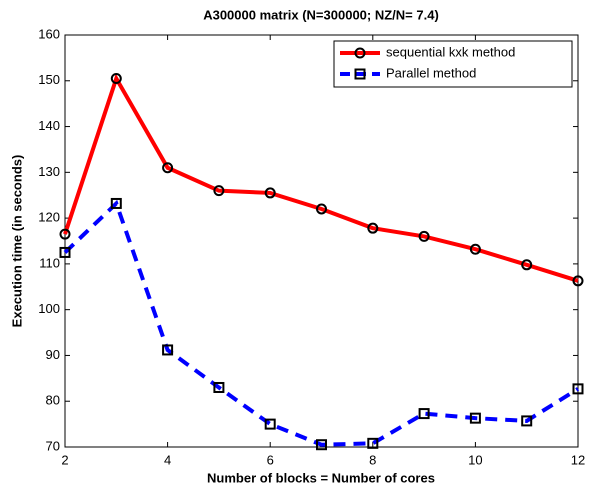 The image size is (597, 490). I want to click on y-tick-label: 120, so click(49, 217).